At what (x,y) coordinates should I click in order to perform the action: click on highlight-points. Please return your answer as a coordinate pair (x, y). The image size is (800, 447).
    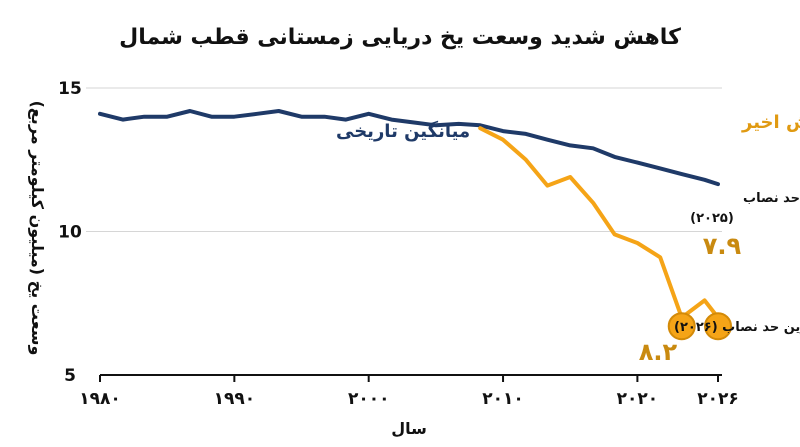
    Looking at the image, I should click on (699, 326).